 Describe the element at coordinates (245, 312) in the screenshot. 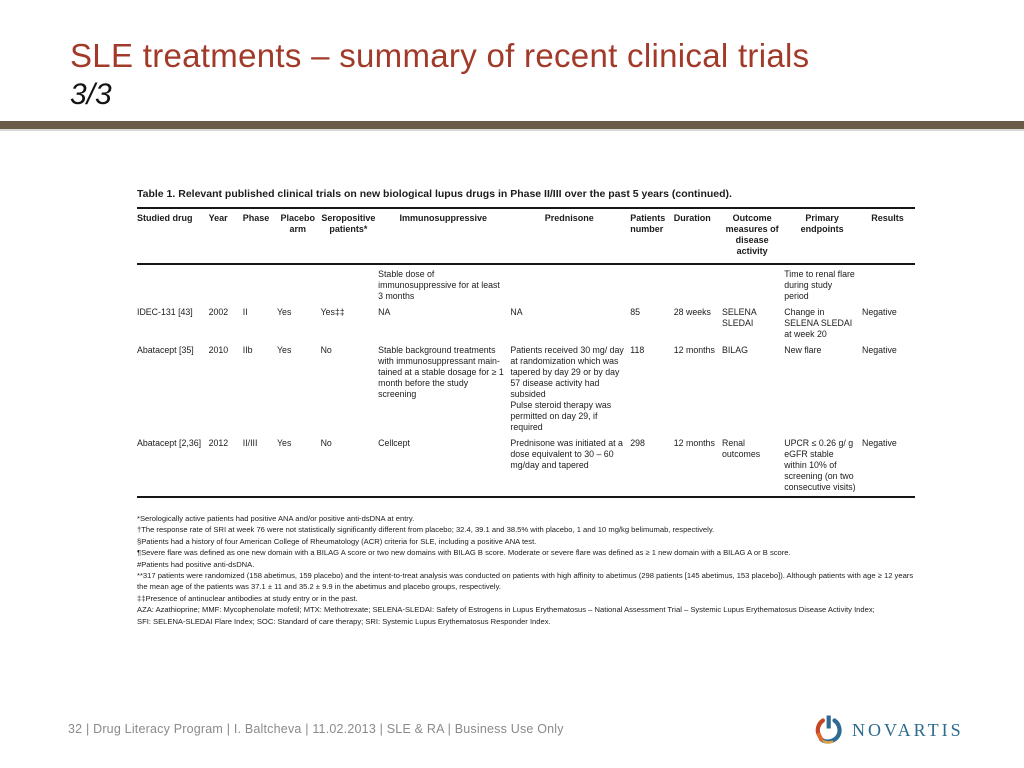

I see `table-cell: II` at that location.